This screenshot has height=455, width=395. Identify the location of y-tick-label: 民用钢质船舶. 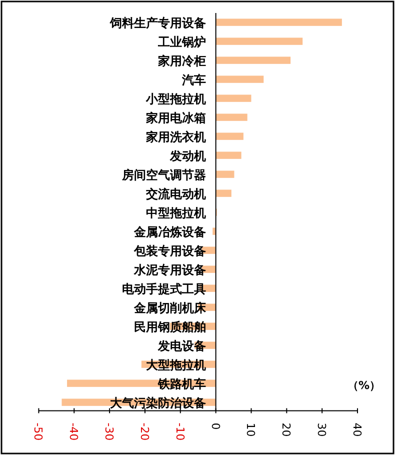
(170, 327).